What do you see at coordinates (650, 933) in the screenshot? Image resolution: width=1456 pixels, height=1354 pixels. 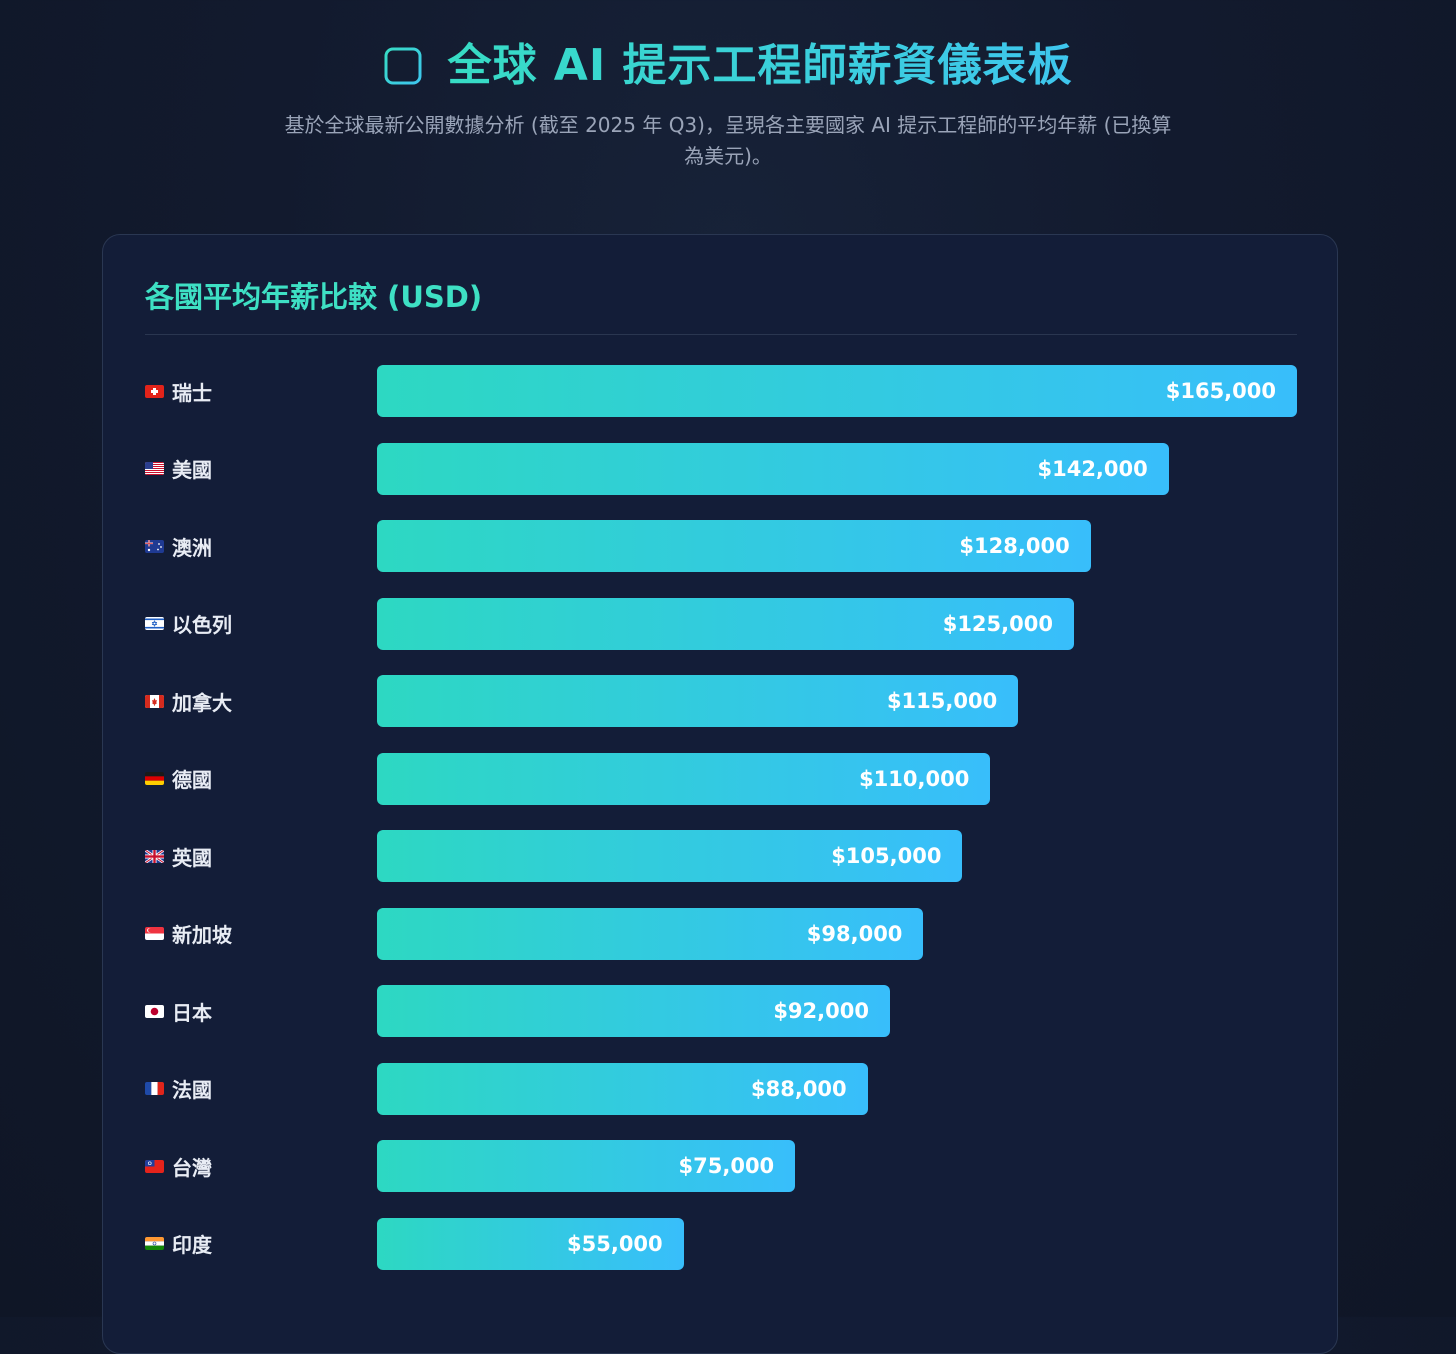 I see `salary-bar: $98,000` at bounding box center [650, 933].